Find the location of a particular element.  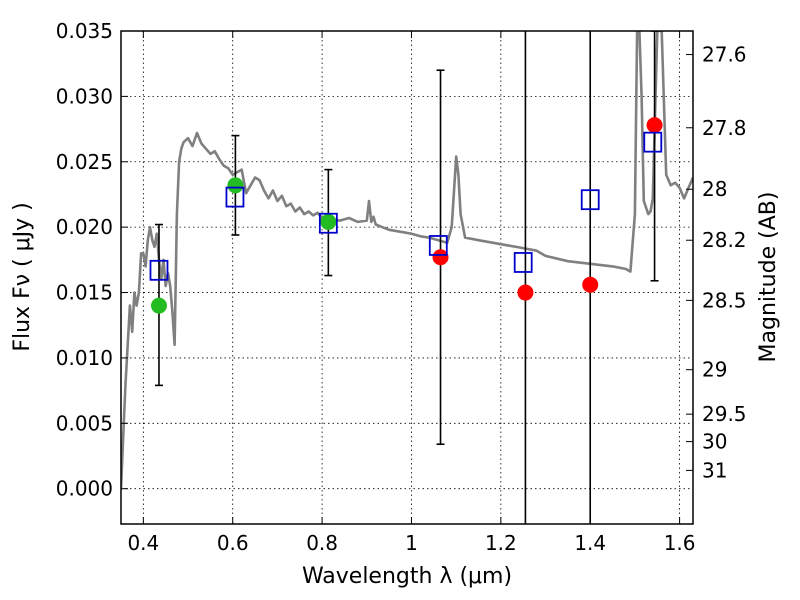

y-tick-label: 0.005 is located at coordinates (84, 423).